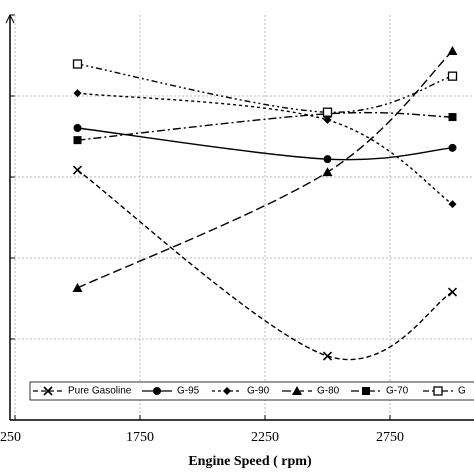 The width and height of the screenshot is (474, 474). Describe the element at coordinates (10, 437) in the screenshot. I see `x-tick-label: 250` at that location.